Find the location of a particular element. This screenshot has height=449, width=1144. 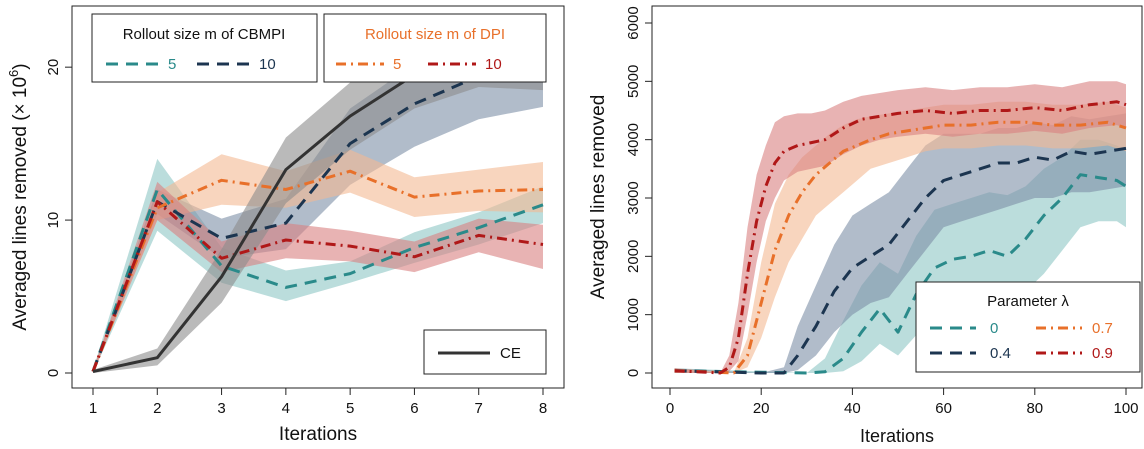

right-y-tick-label-4: 4000 is located at coordinates (633, 139).